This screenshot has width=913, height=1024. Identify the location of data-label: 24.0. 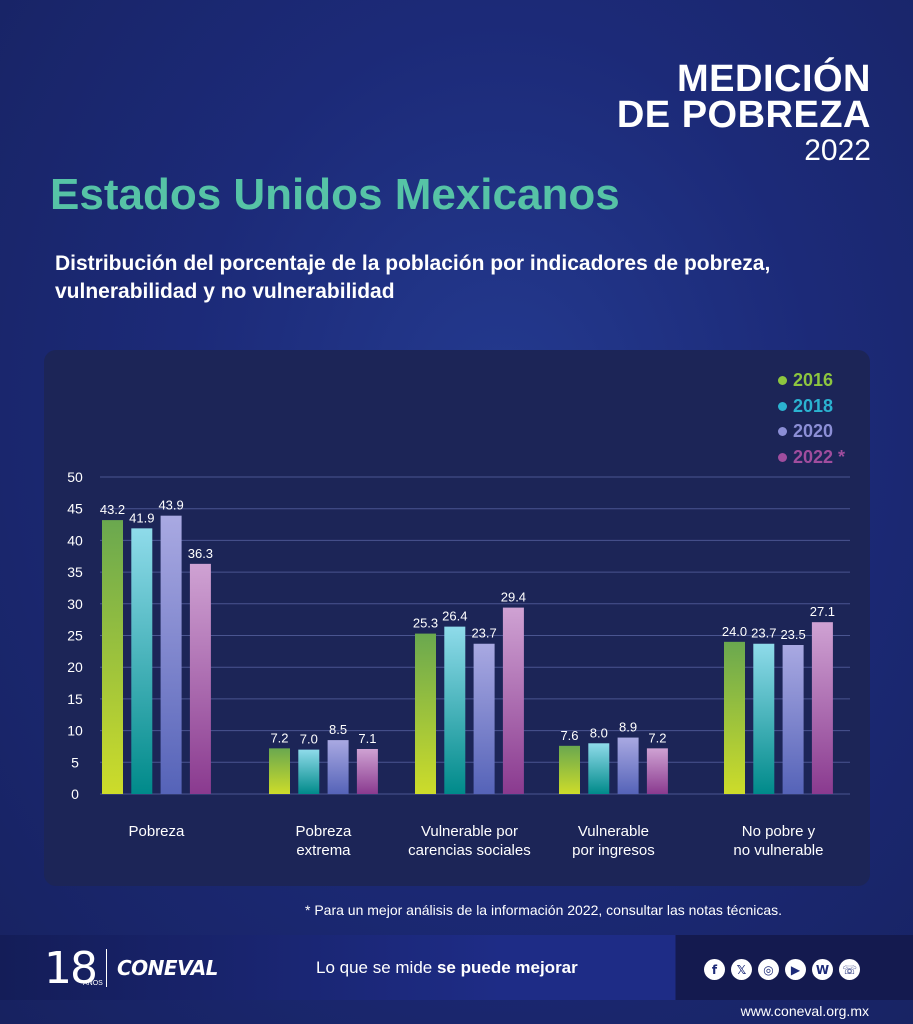
(734, 631).